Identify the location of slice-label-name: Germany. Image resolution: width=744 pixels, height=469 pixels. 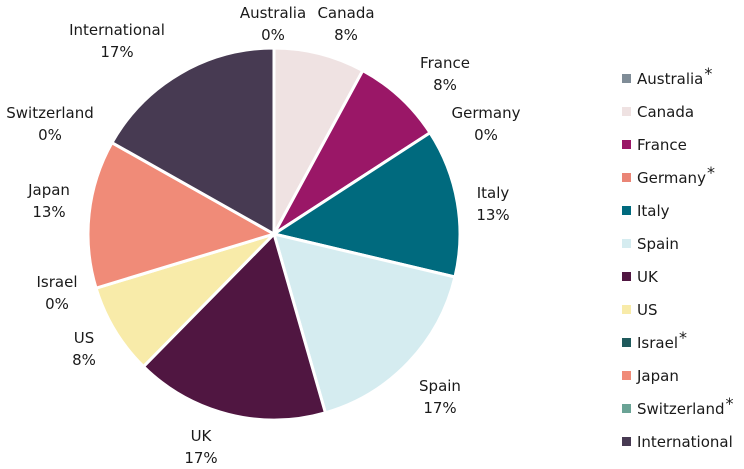
(486, 113).